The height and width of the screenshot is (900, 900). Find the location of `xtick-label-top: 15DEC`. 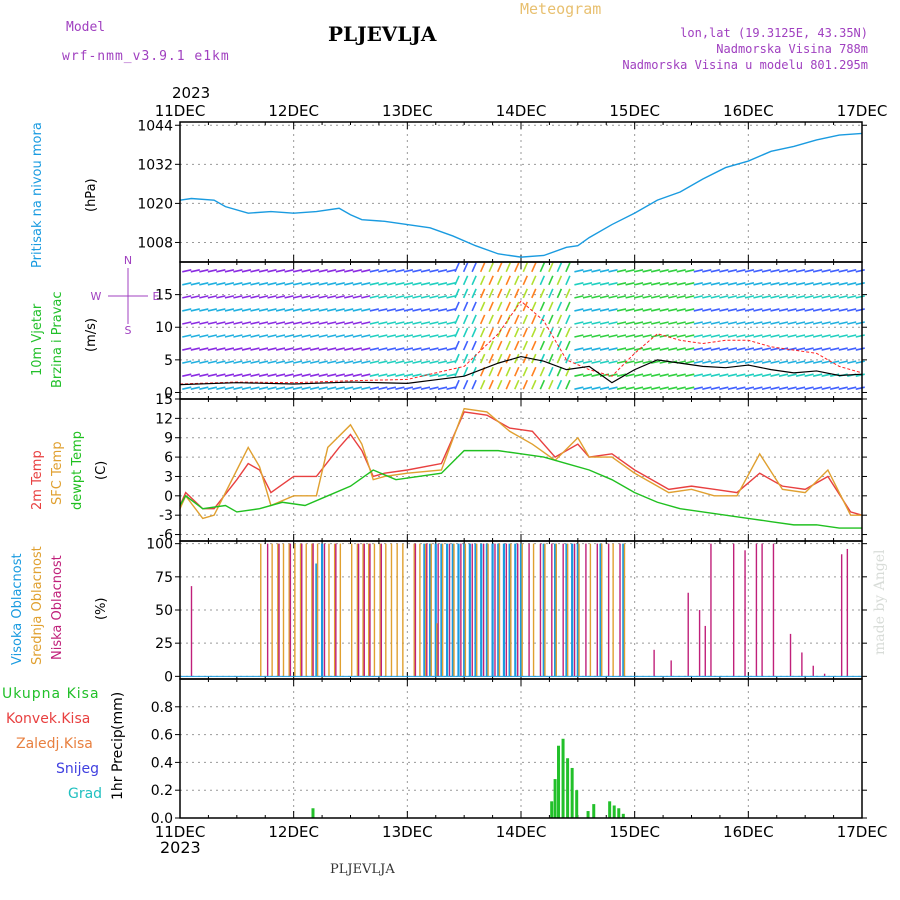

xtick-label-top: 15DEC is located at coordinates (634, 111).